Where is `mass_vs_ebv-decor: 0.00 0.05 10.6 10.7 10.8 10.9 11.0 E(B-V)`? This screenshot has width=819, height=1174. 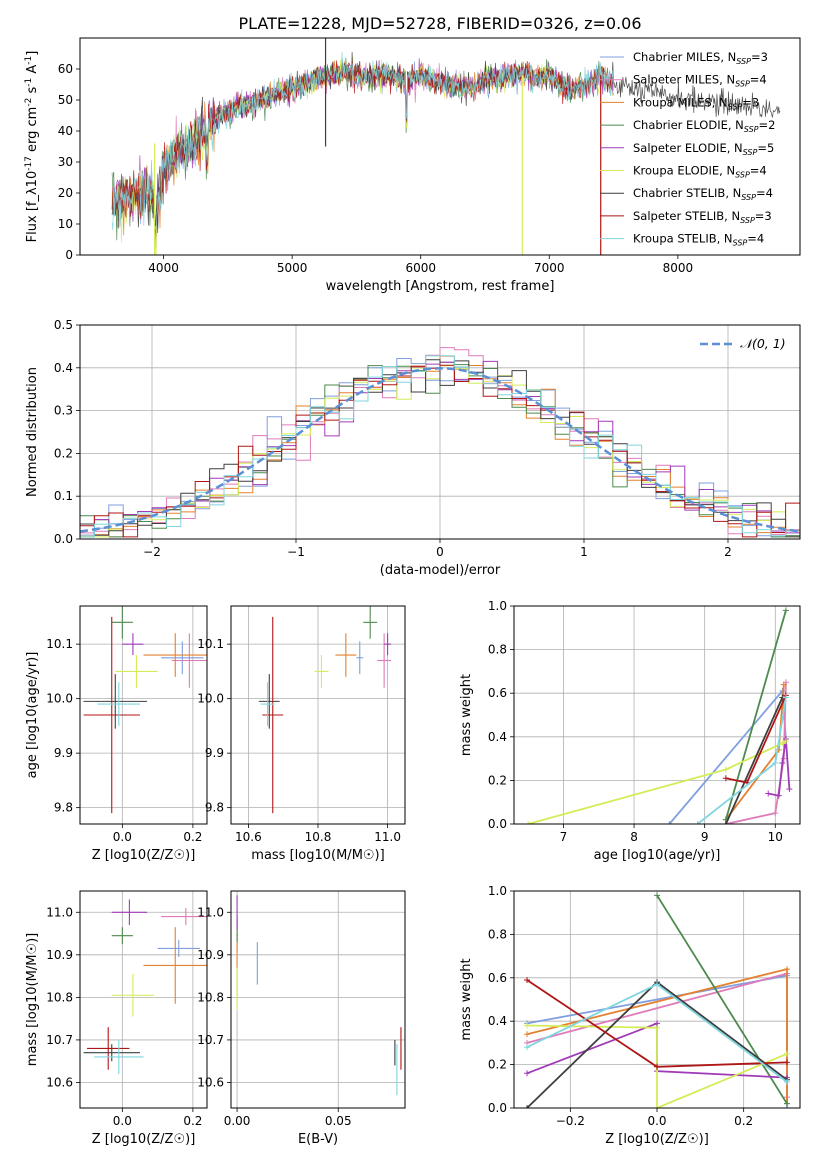
mass_vs_ebv-decor: 0.00 0.05 10.6 10.7 10.8 10.9 11.0 E(B-V) is located at coordinates (301, 1018).